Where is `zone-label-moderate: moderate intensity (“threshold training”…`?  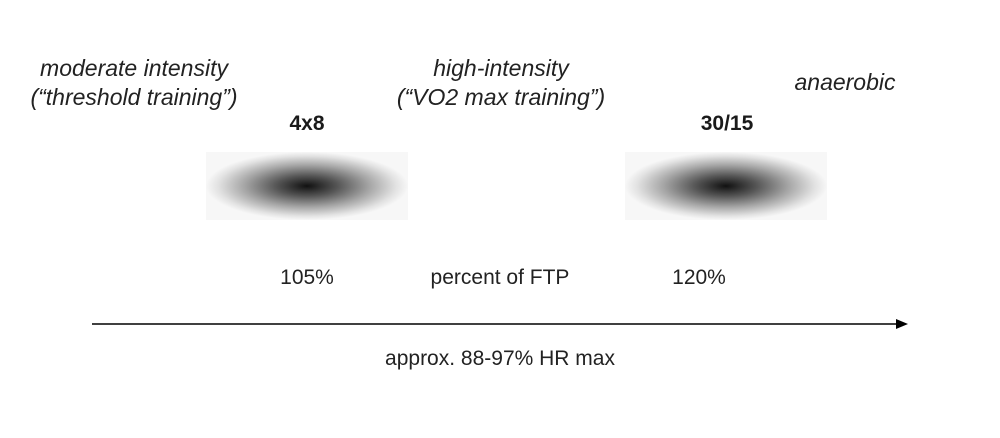
zone-label-moderate: moderate intensity (“threshold training”… is located at coordinates (134, 83).